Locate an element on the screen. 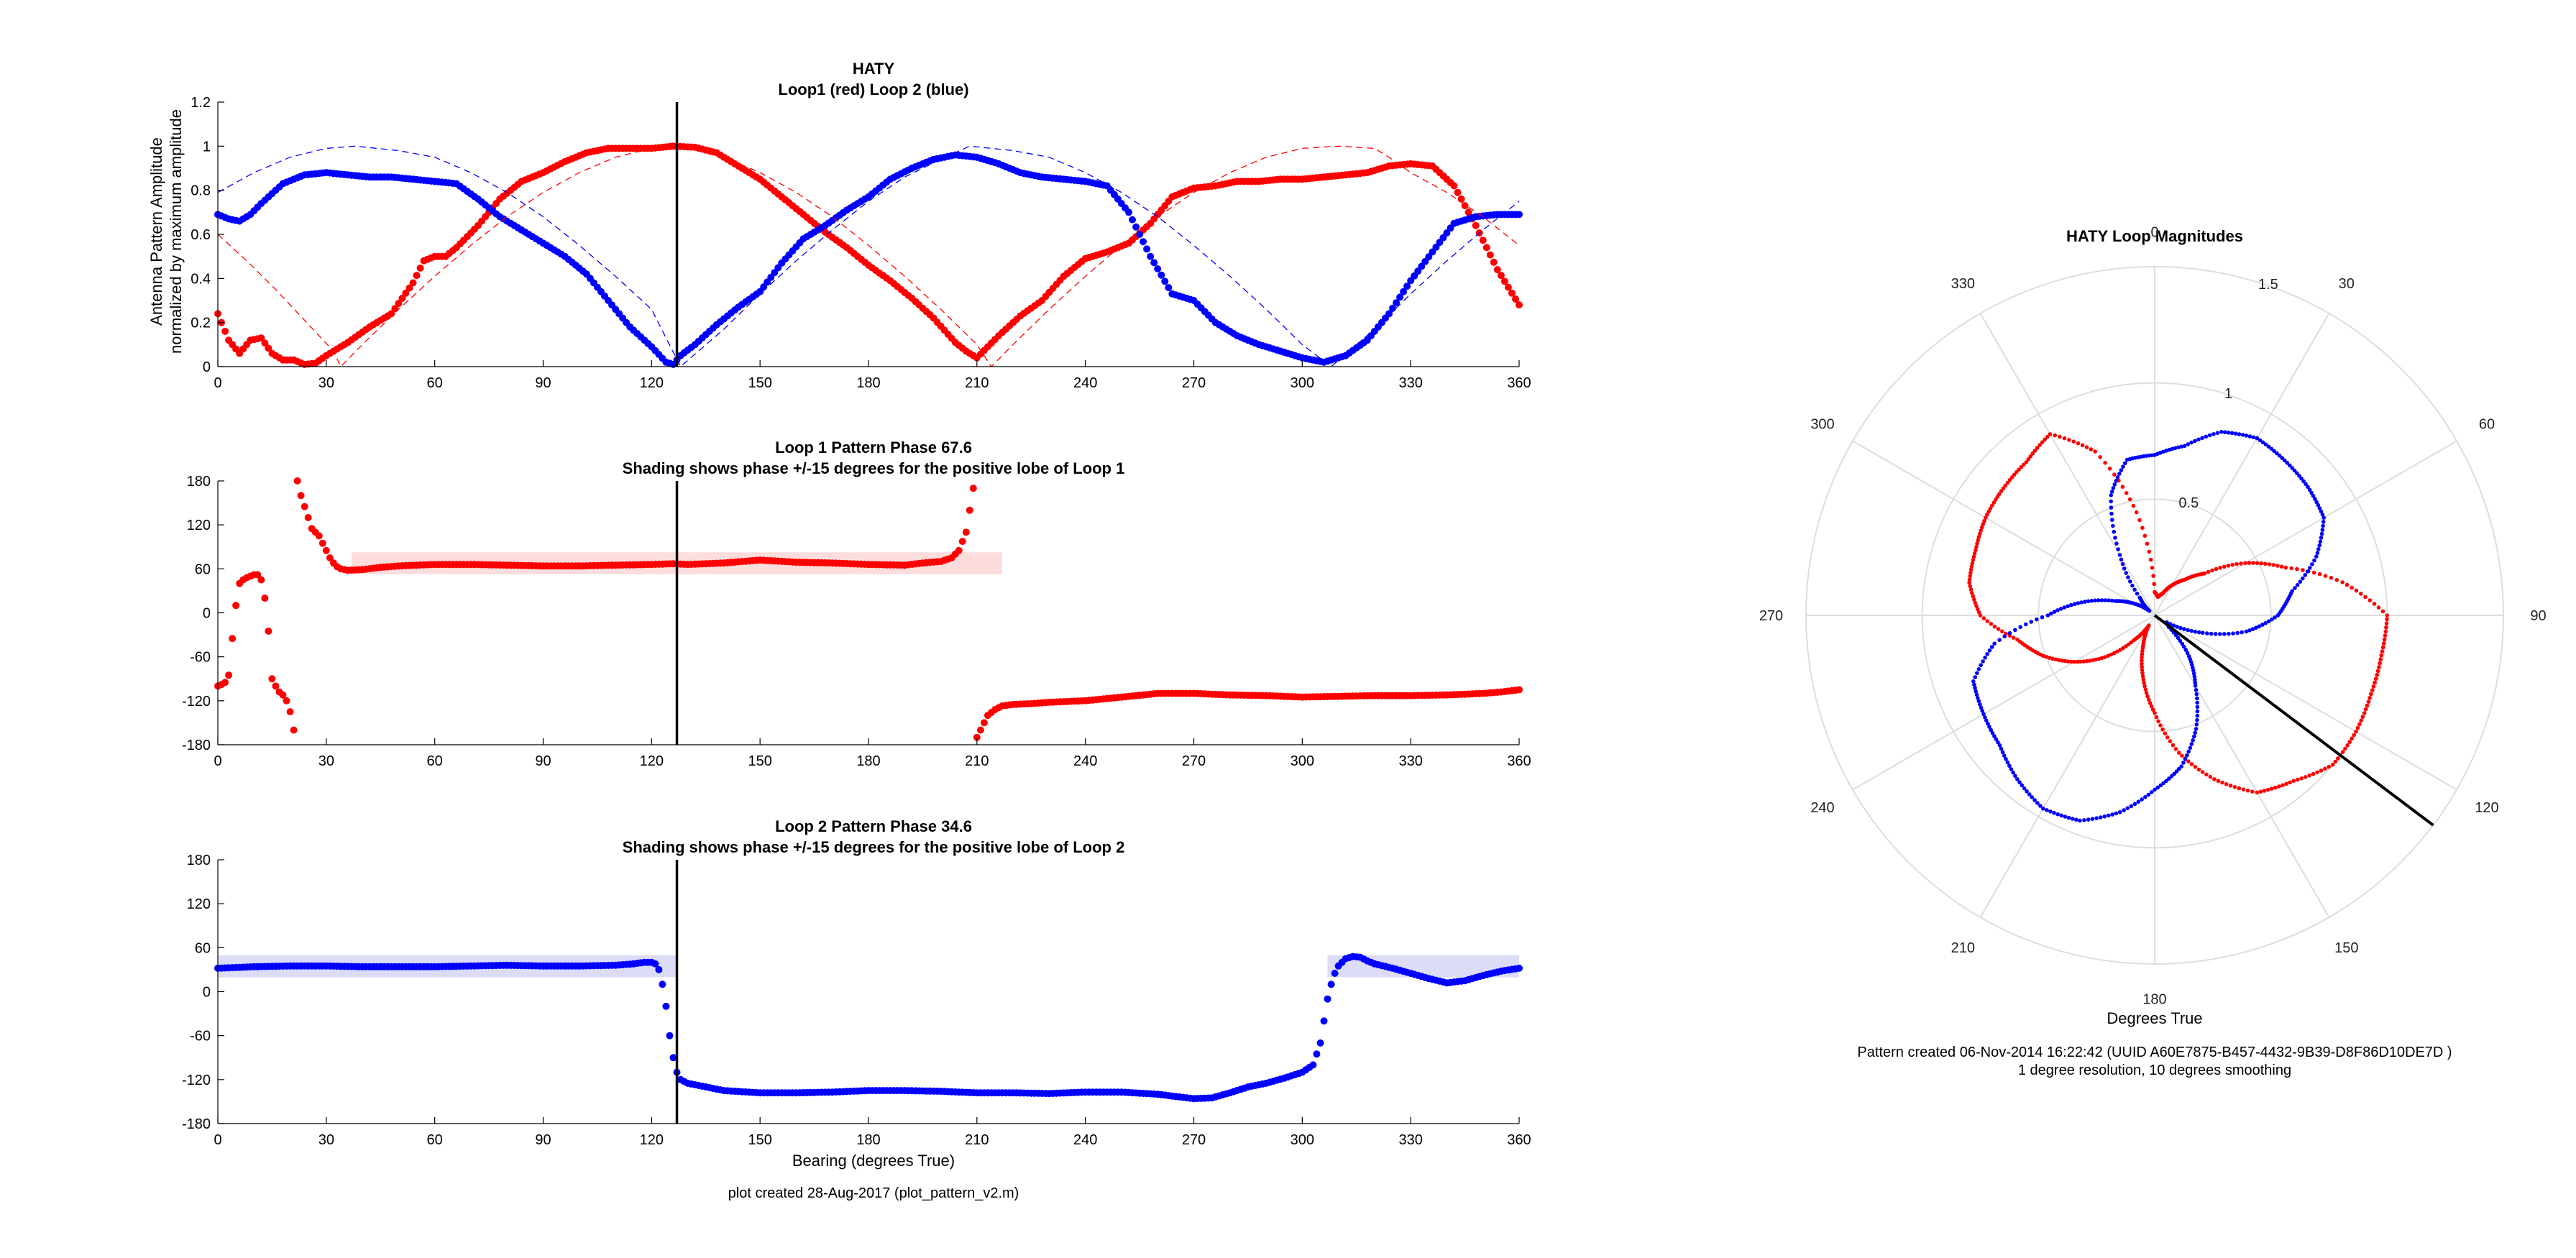 This screenshot has height=1258, width=2576. x-tick-label: 120 is located at coordinates (652, 761).